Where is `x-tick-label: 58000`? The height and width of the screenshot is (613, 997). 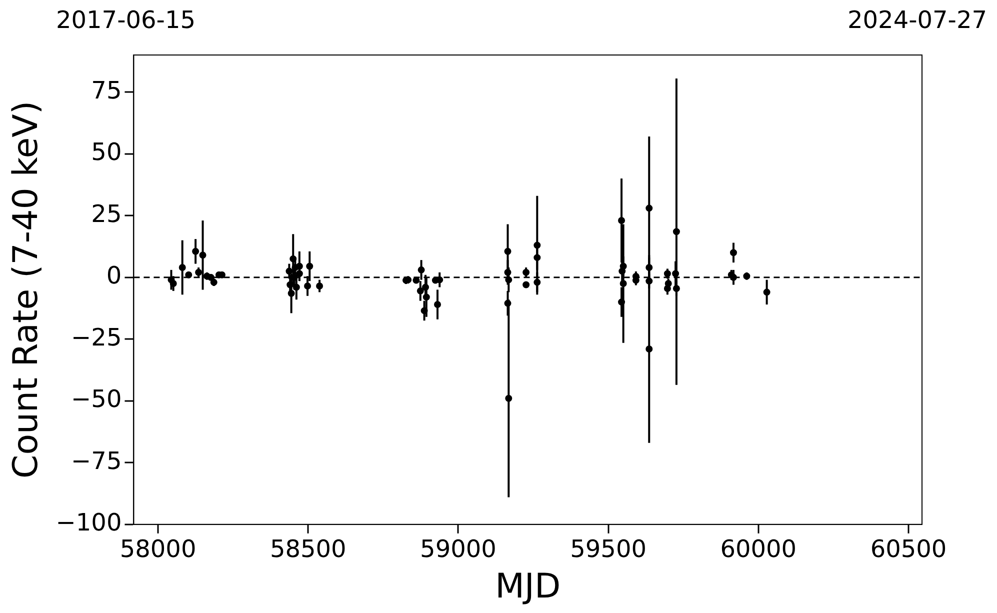 x-tick-label: 58000 is located at coordinates (158, 549).